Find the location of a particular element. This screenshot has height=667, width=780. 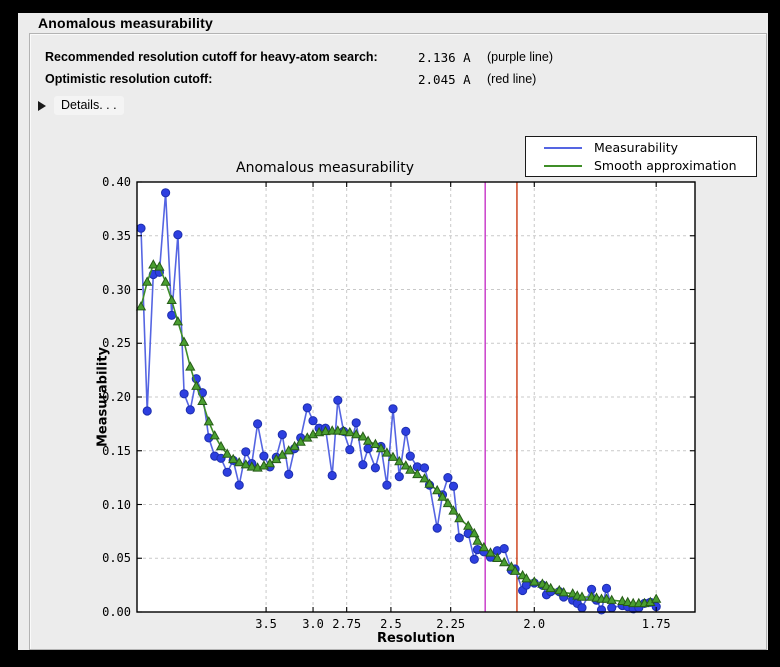

x-tick-label-3.5: 3.5 is located at coordinates (266, 624).